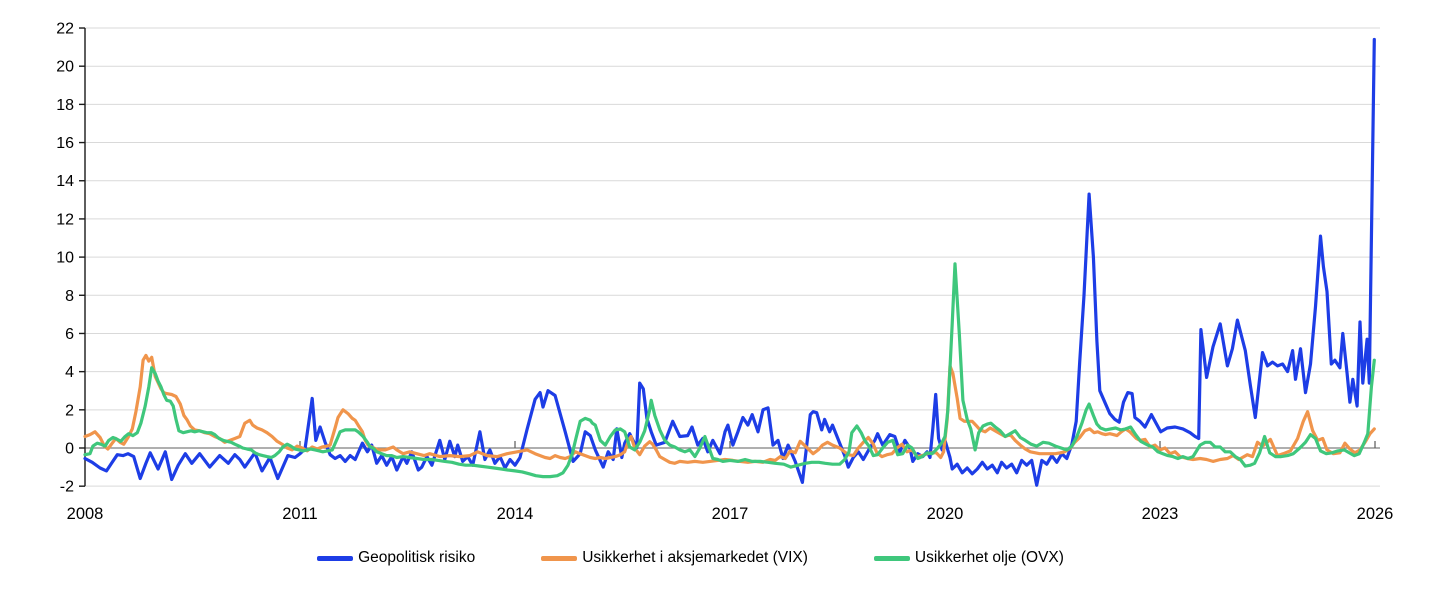 Image resolution: width=1445 pixels, height=591 pixels. I want to click on x-axis-label: 2023, so click(1160, 514).